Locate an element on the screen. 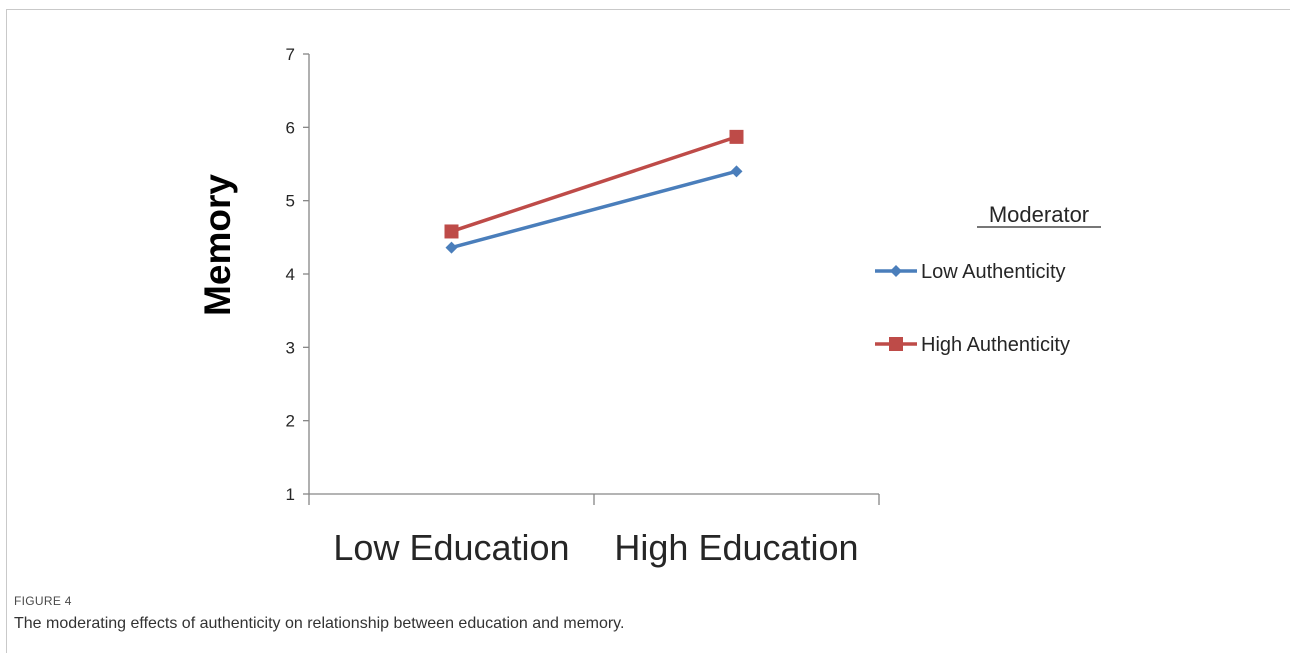 The width and height of the screenshot is (1290, 653). y-tick-label: 2 is located at coordinates (290, 421).